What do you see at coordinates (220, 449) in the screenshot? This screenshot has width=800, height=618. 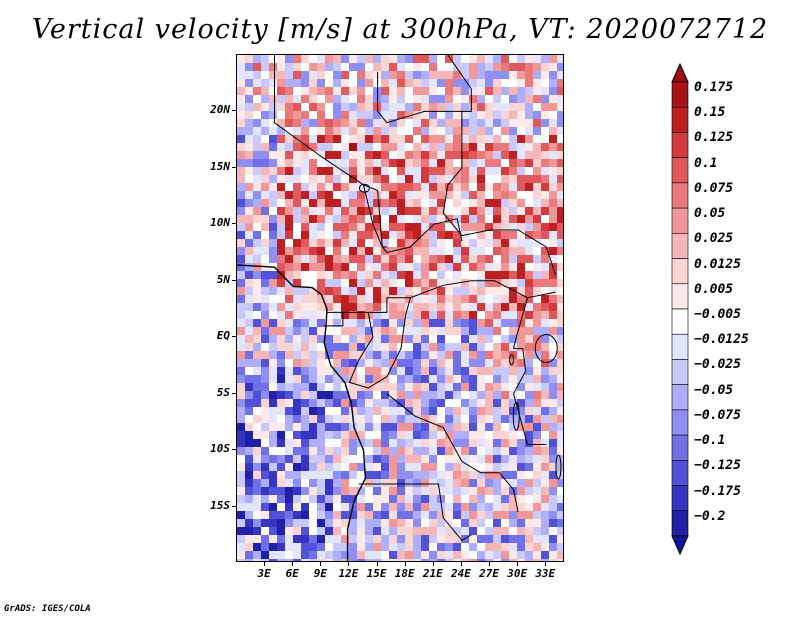 I see `lat-tick-label: 10S` at bounding box center [220, 449].